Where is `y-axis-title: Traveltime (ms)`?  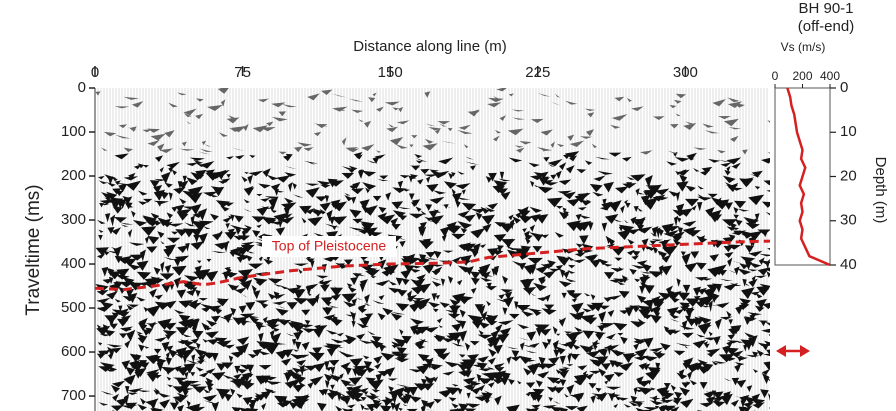
y-axis-title: Traveltime (ms) is located at coordinates (33, 249).